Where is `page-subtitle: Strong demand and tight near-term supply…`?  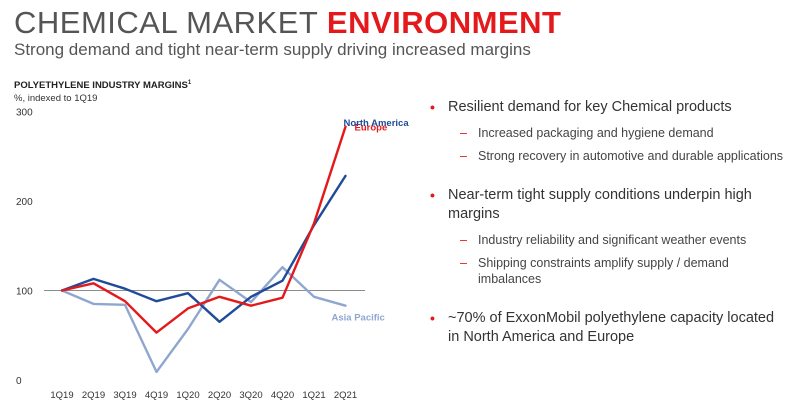 page-subtitle: Strong demand and tight near-term supply… is located at coordinates (272, 49).